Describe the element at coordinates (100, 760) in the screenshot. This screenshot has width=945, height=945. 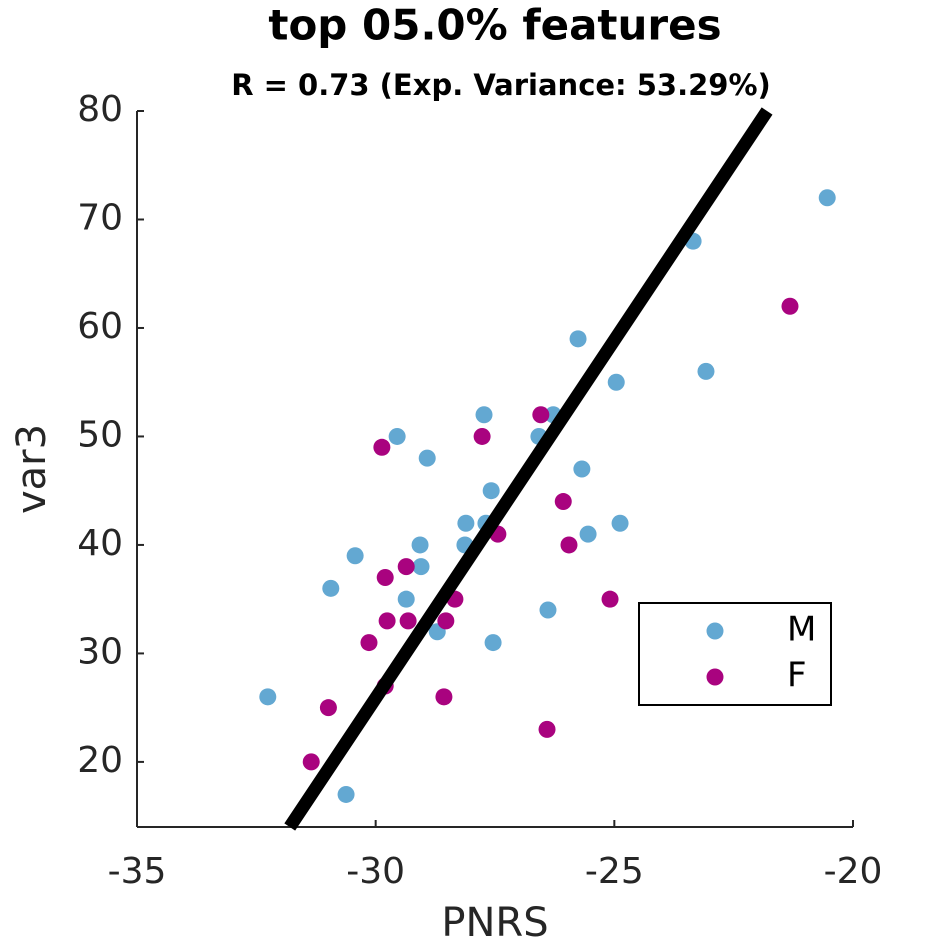
I see `y-tick-label: 20` at that location.